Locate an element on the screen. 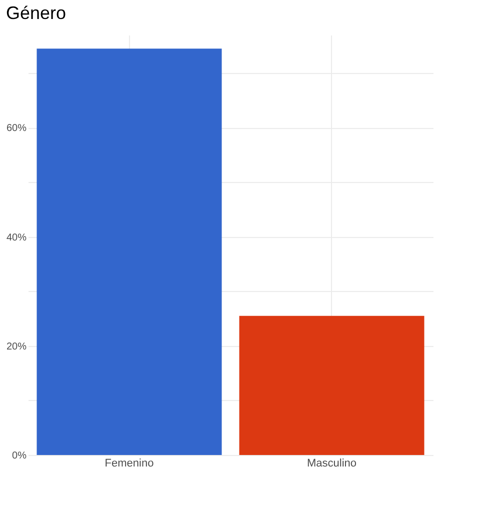  x-tick-label: Masculino is located at coordinates (331, 464).